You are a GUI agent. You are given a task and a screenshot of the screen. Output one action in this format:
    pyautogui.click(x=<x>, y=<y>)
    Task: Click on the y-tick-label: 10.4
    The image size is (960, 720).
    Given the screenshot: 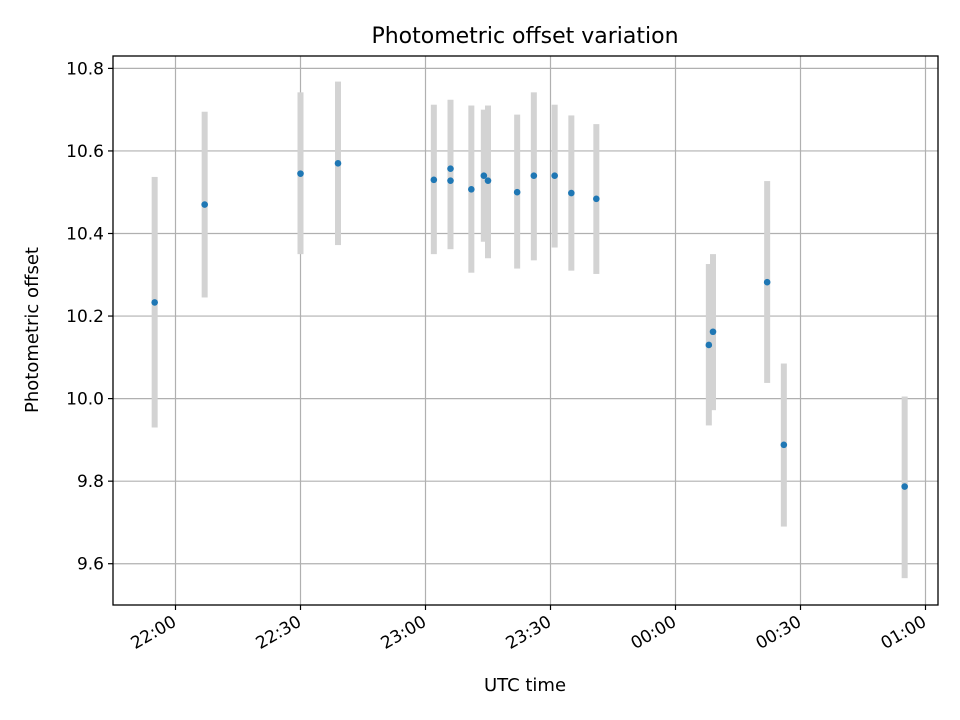 What is the action you would take?
    pyautogui.click(x=85, y=234)
    